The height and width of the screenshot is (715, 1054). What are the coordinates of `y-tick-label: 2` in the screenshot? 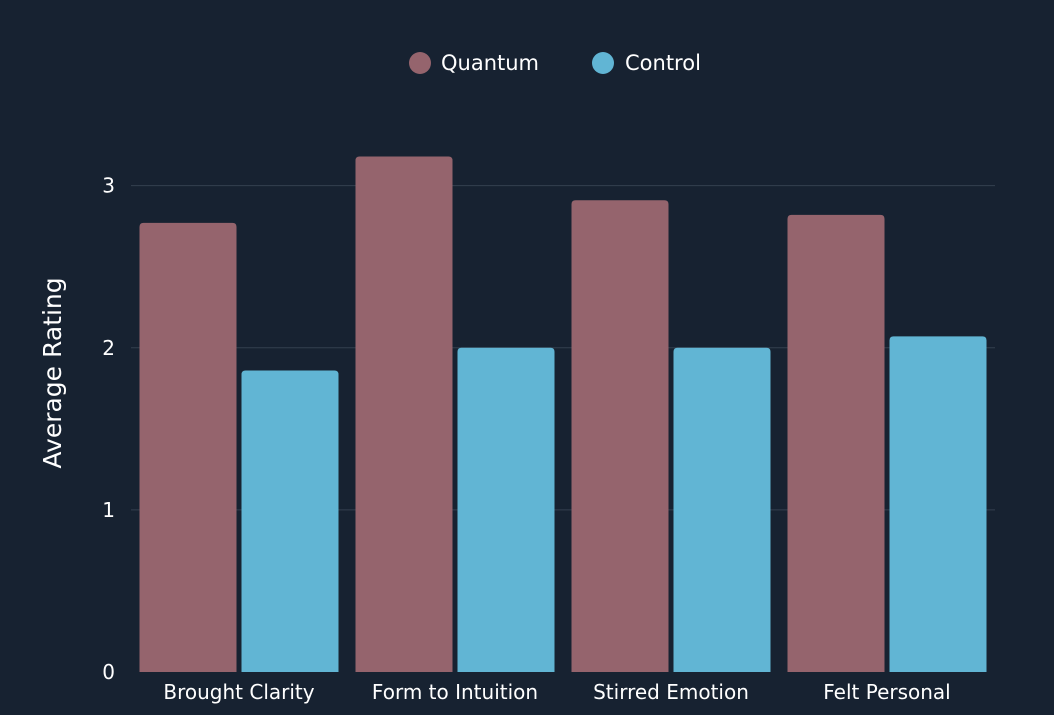 It's located at (108, 348).